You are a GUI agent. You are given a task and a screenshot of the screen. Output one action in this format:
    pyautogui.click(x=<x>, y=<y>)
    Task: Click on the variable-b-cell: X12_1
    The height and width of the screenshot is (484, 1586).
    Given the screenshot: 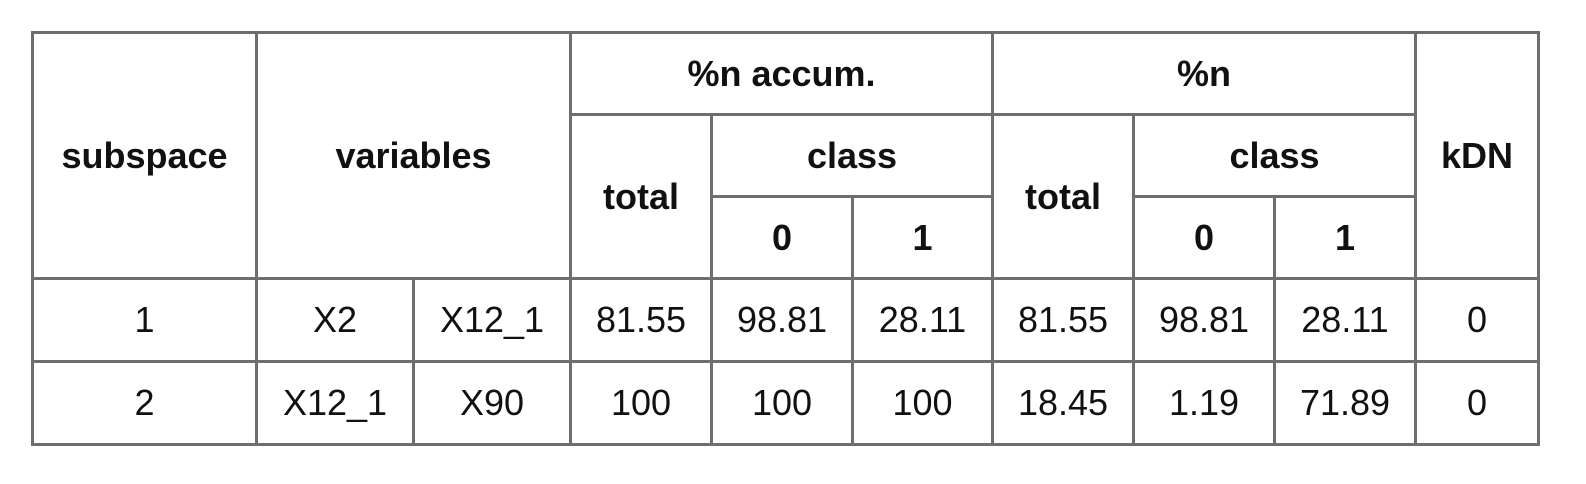 What is the action you would take?
    pyautogui.click(x=492, y=320)
    